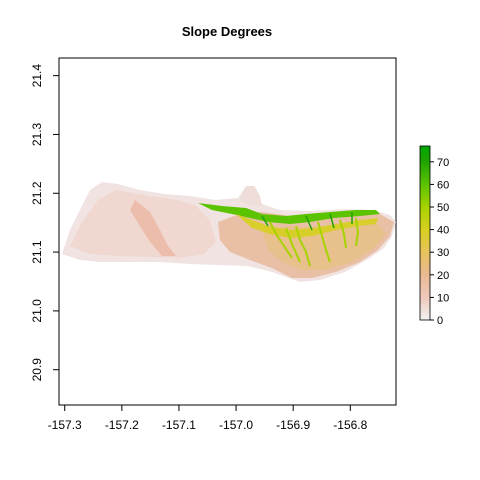 The height and width of the screenshot is (480, 480). I want to click on chart-title: Slope Degrees, so click(227, 31).